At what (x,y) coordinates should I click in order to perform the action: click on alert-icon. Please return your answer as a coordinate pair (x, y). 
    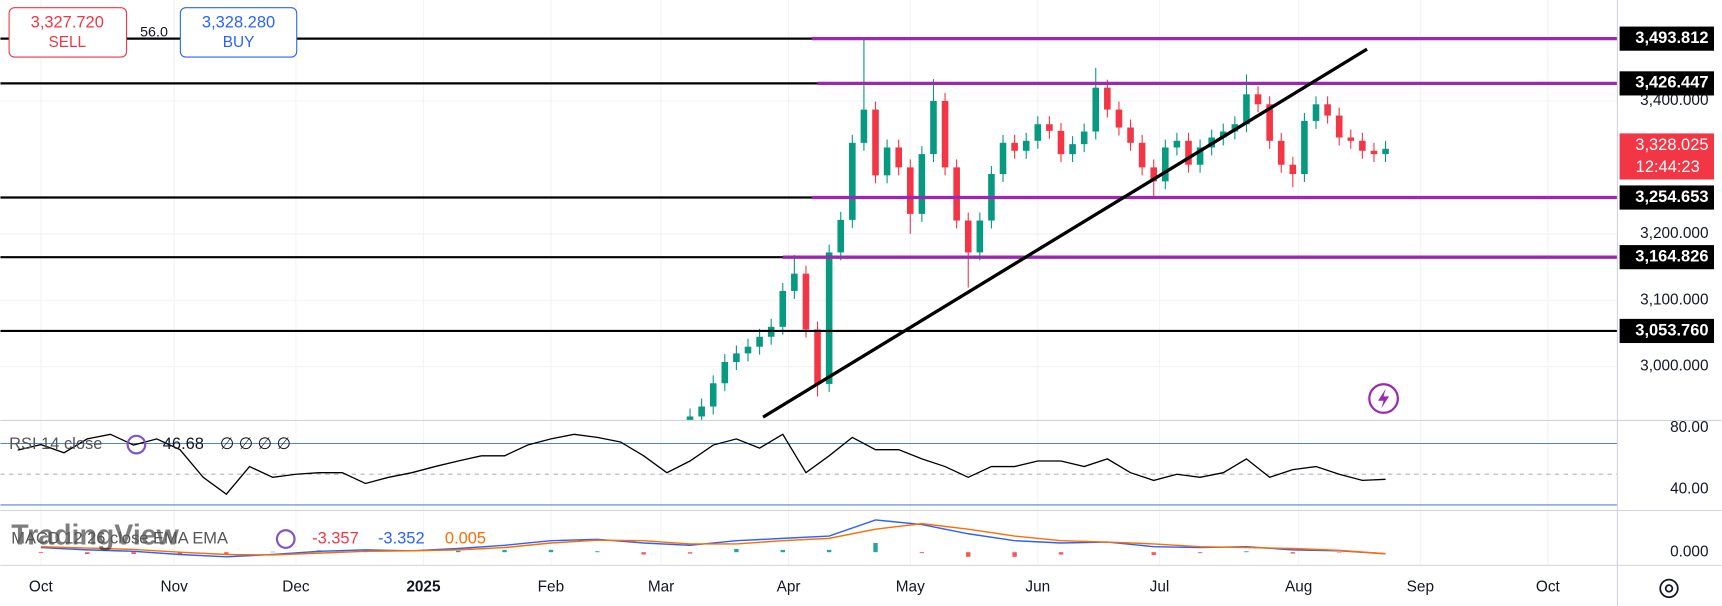
    Looking at the image, I should click on (1383, 398).